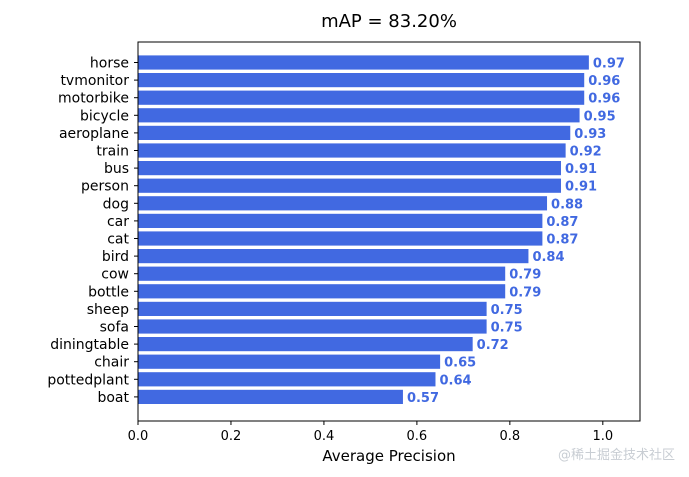  Describe the element at coordinates (586, 152) in the screenshot. I see `value-label: 0.92` at that location.